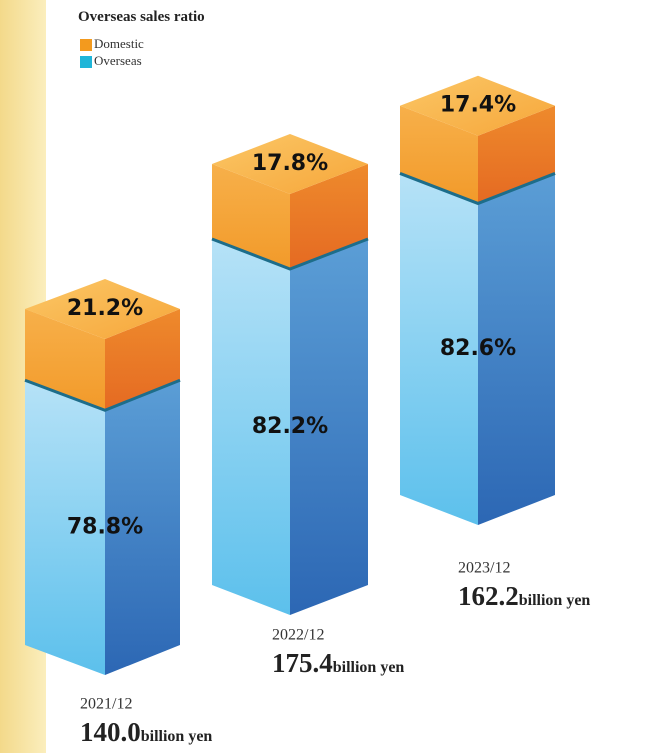 This screenshot has height=753, width=668. What do you see at coordinates (110, 732) in the screenshot?
I see `total-value: 140.0` at bounding box center [110, 732].